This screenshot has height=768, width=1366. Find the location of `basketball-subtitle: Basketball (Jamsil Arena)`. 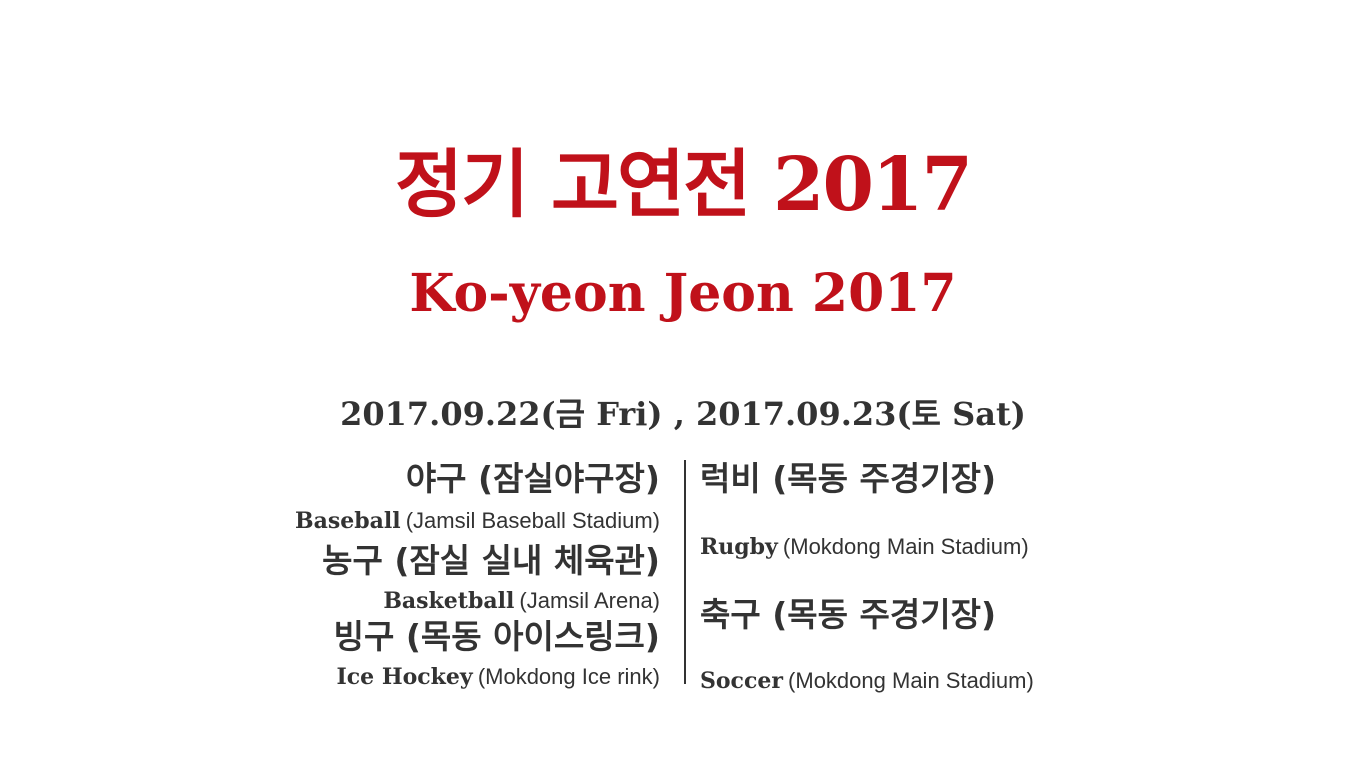

basketball-subtitle: Basketball (Jamsil Arena) is located at coordinates (521, 601).